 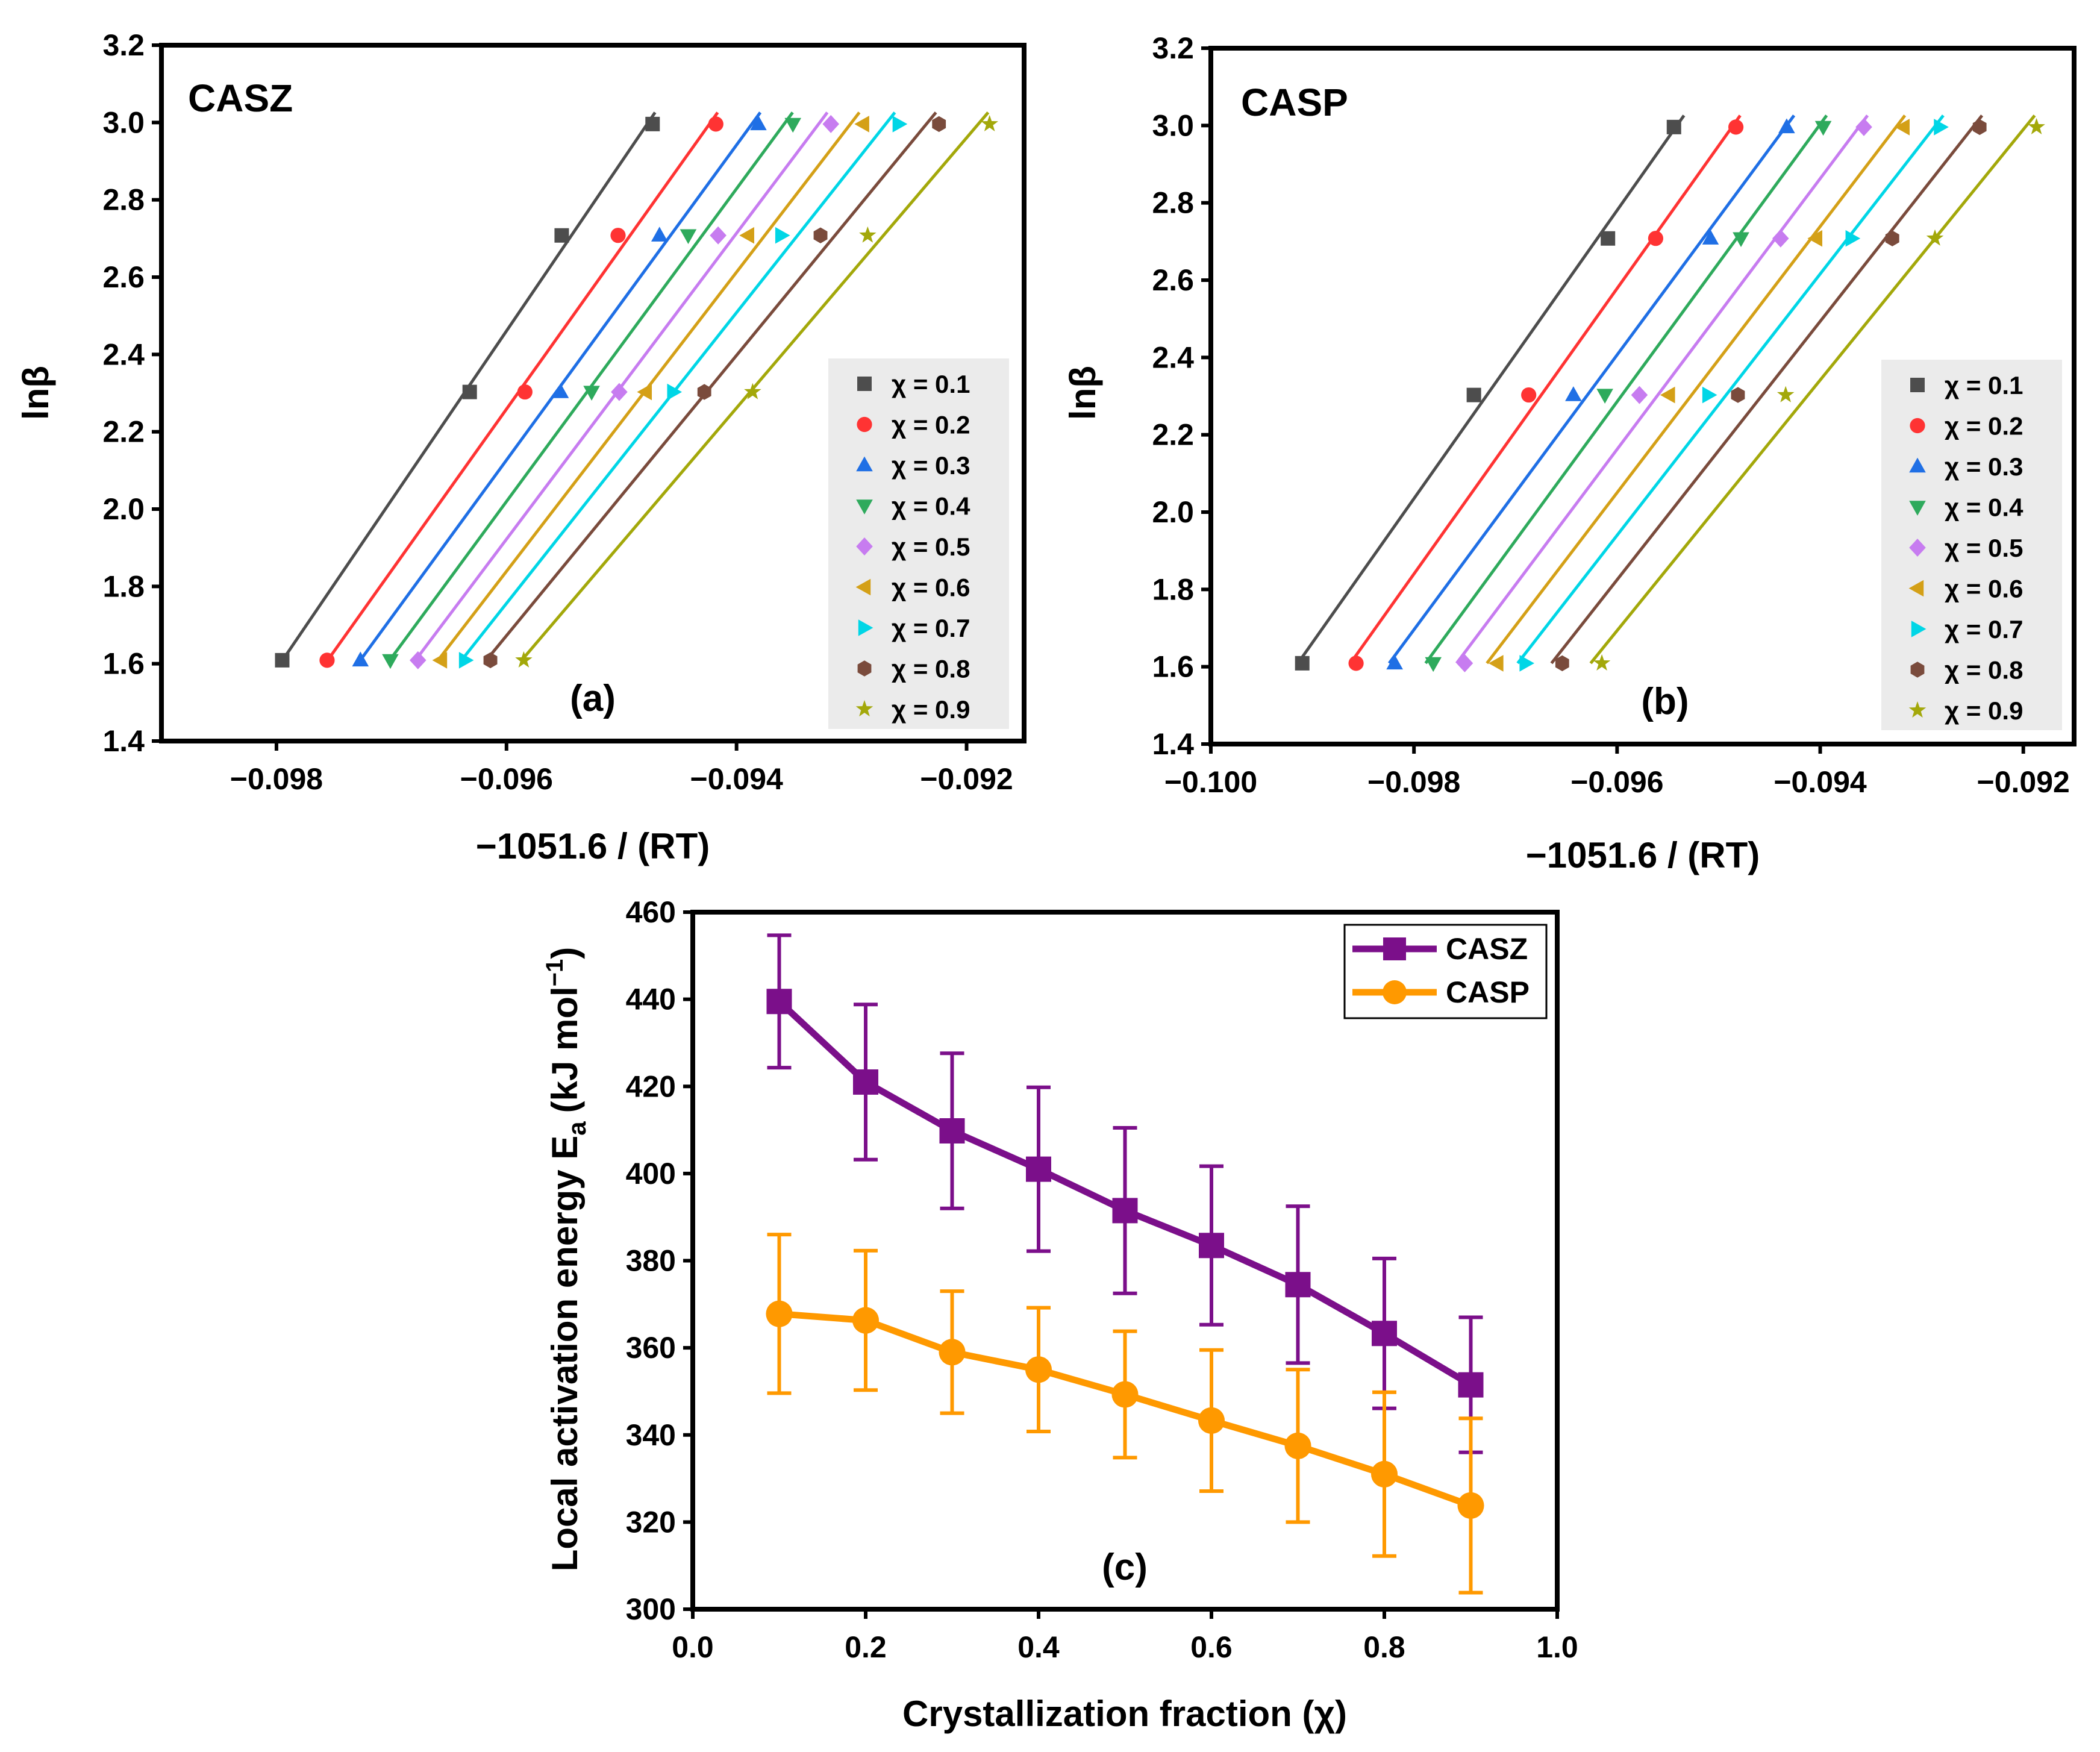 What do you see at coordinates (1984, 385) in the screenshot?
I see `b-legend-label: χ = 0.1` at bounding box center [1984, 385].